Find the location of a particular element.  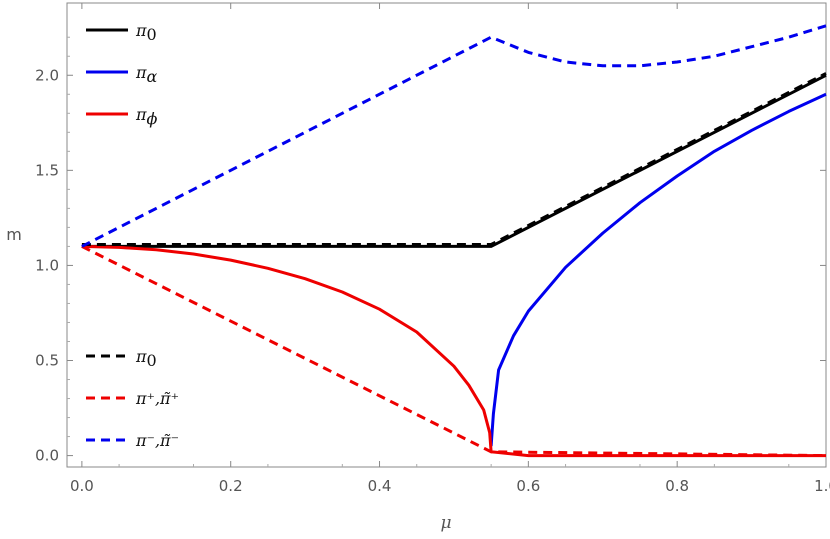

legend-label: πα is located at coordinates (146, 74).